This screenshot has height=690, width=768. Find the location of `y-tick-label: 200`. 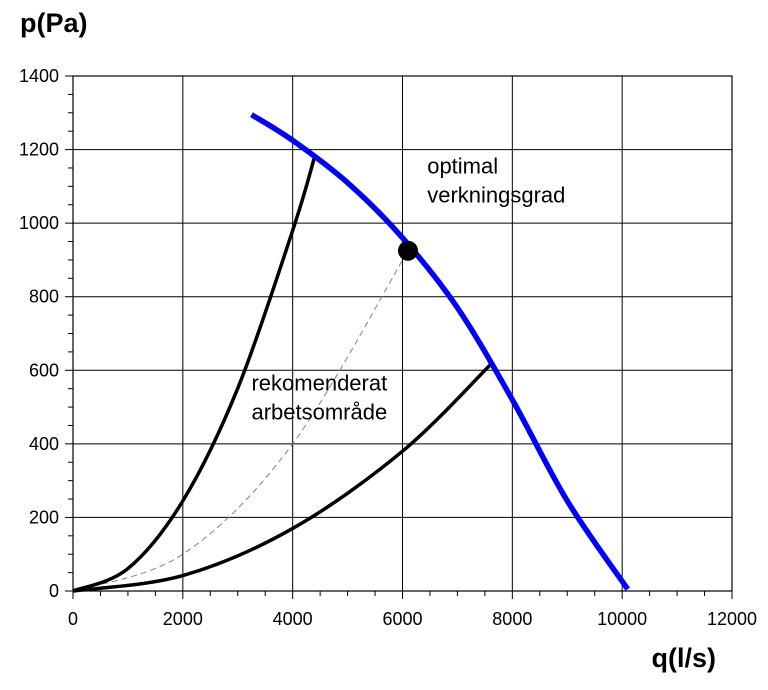

y-tick-label: 200 is located at coordinates (44, 517).